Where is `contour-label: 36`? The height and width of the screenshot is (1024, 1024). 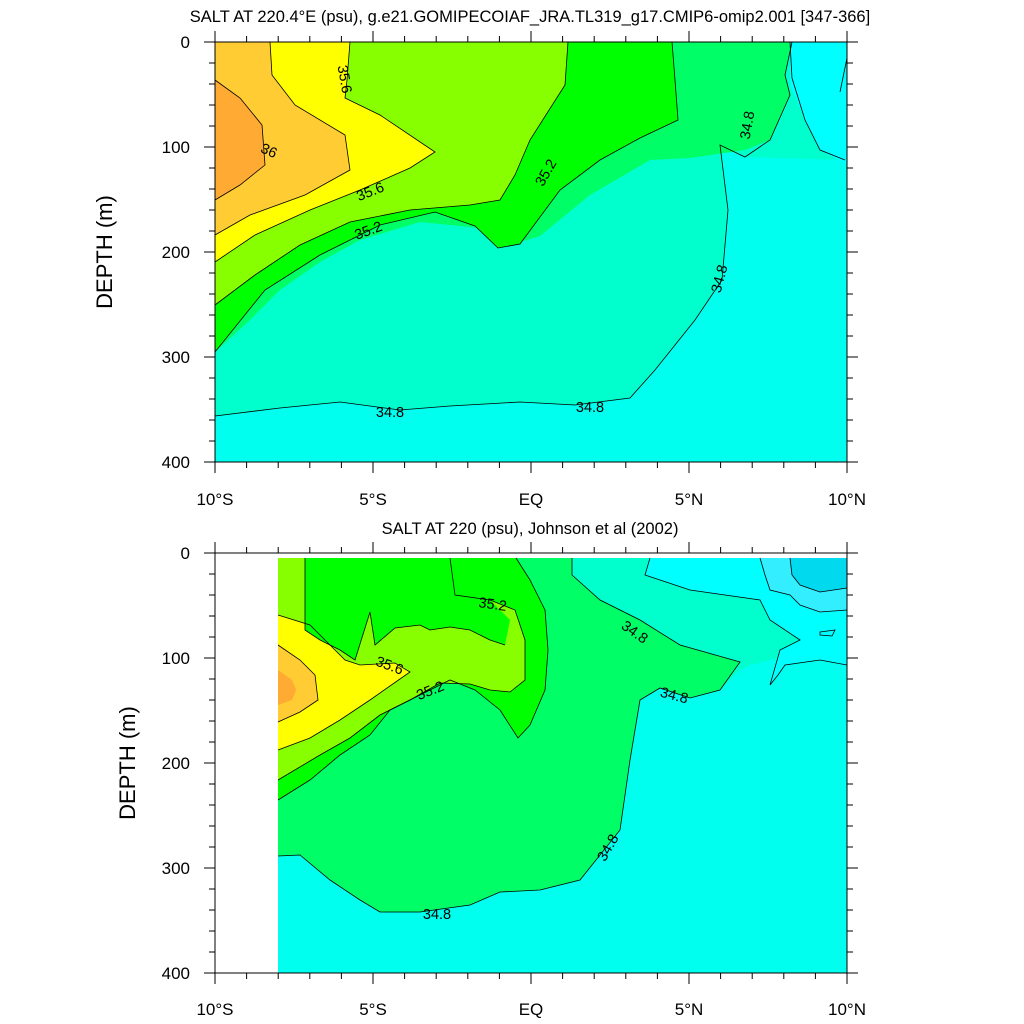
contour-label: 36 is located at coordinates (268, 151).